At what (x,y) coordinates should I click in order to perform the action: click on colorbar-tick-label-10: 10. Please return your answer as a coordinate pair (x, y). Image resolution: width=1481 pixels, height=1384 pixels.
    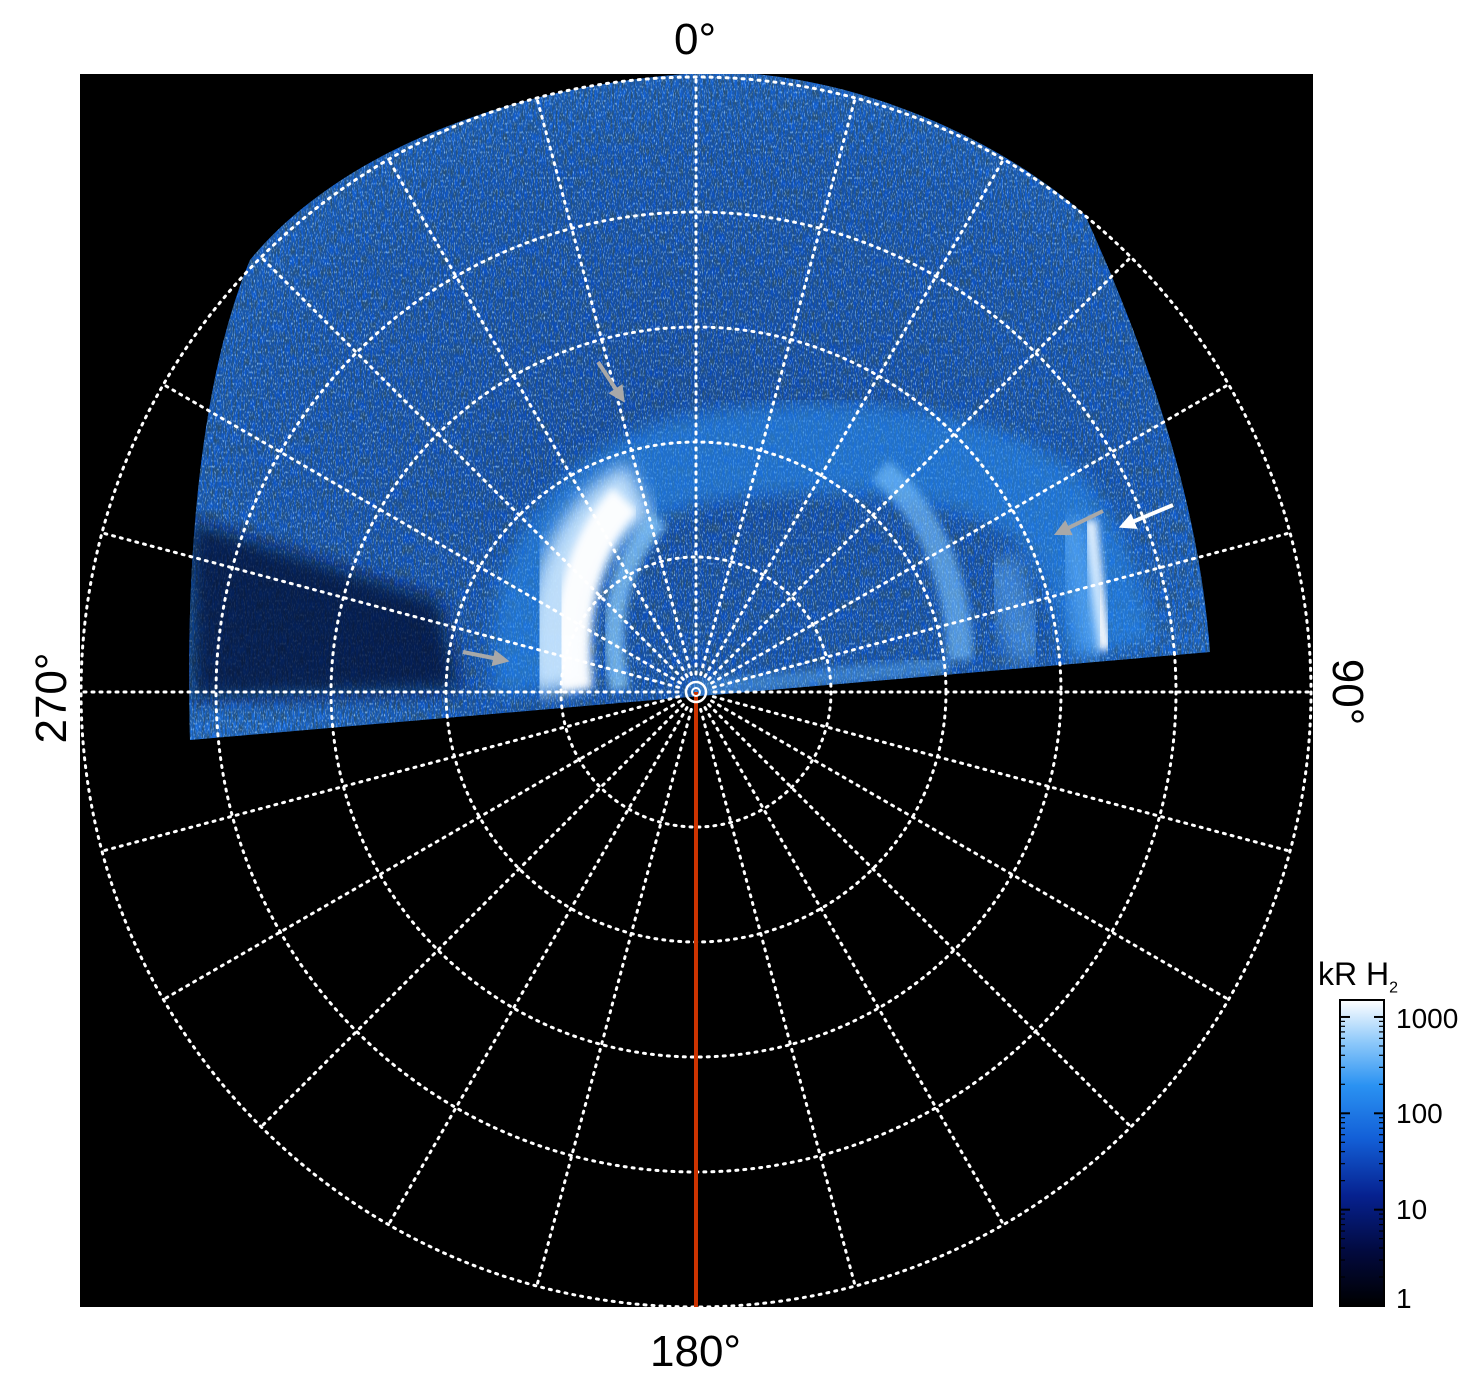
    Looking at the image, I should click on (1412, 1209).